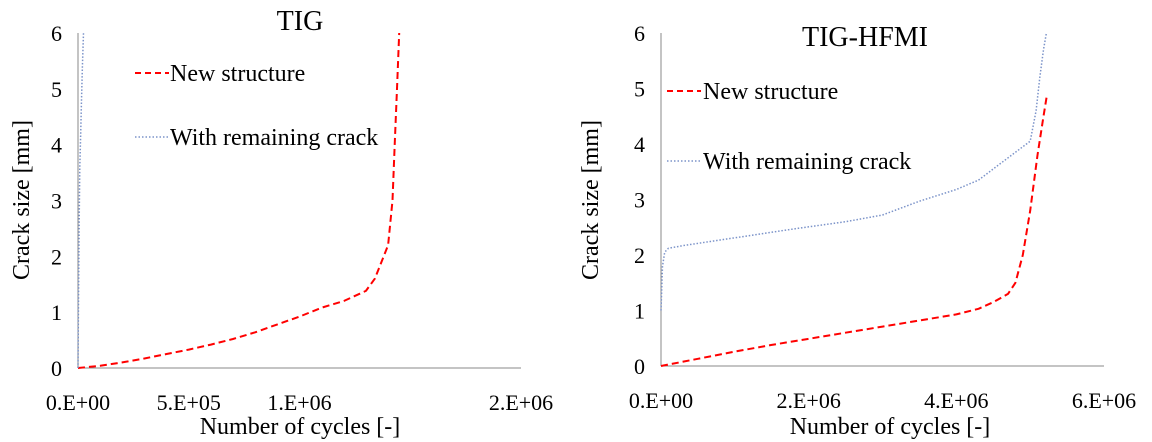 This screenshot has height=442, width=1152. I want to click on x-tick-label: 1.E+06, so click(299, 402).